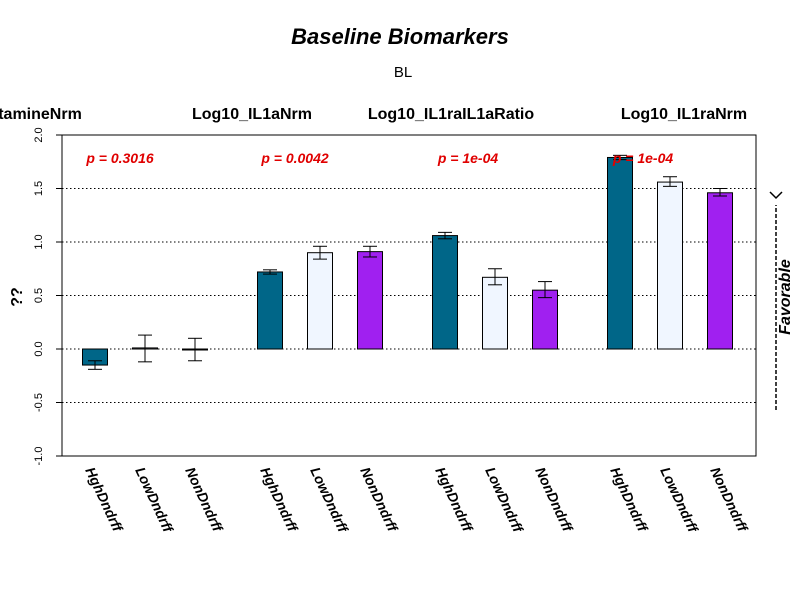 The image size is (800, 600). Describe the element at coordinates (294, 158) in the screenshot. I see `p-value-label: p = 0.0042` at that location.